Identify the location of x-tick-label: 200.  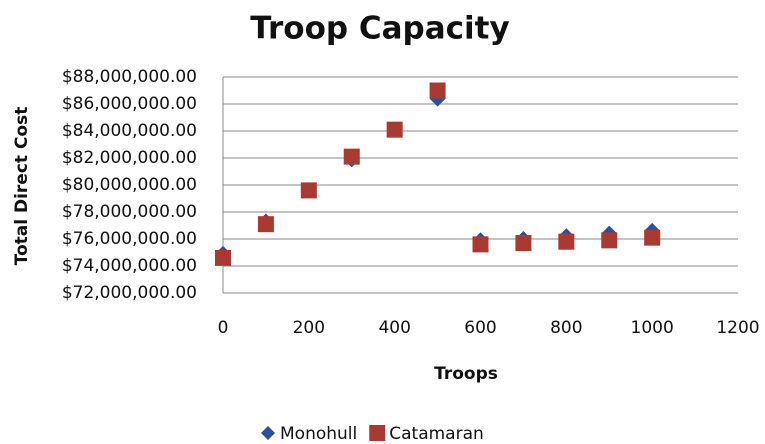
(309, 328).